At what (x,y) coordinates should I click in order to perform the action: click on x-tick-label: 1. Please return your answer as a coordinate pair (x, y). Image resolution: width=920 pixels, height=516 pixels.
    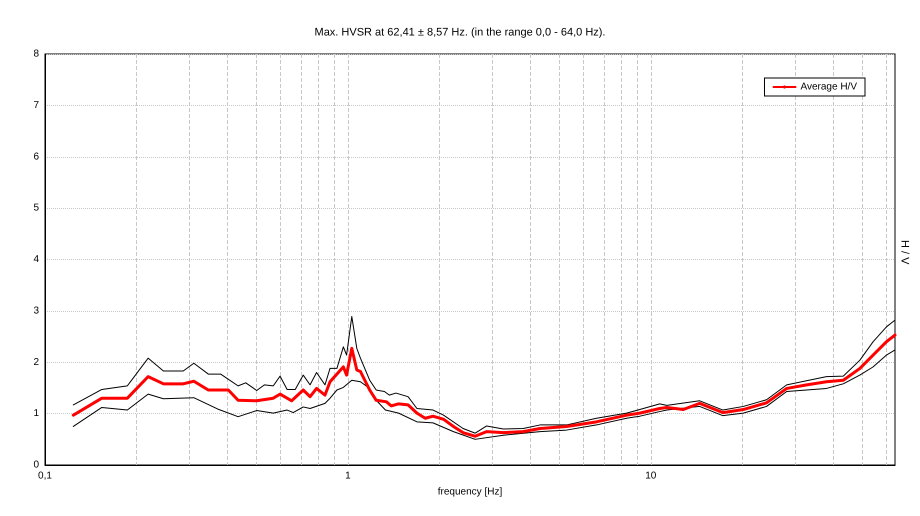
    Looking at the image, I should click on (348, 476).